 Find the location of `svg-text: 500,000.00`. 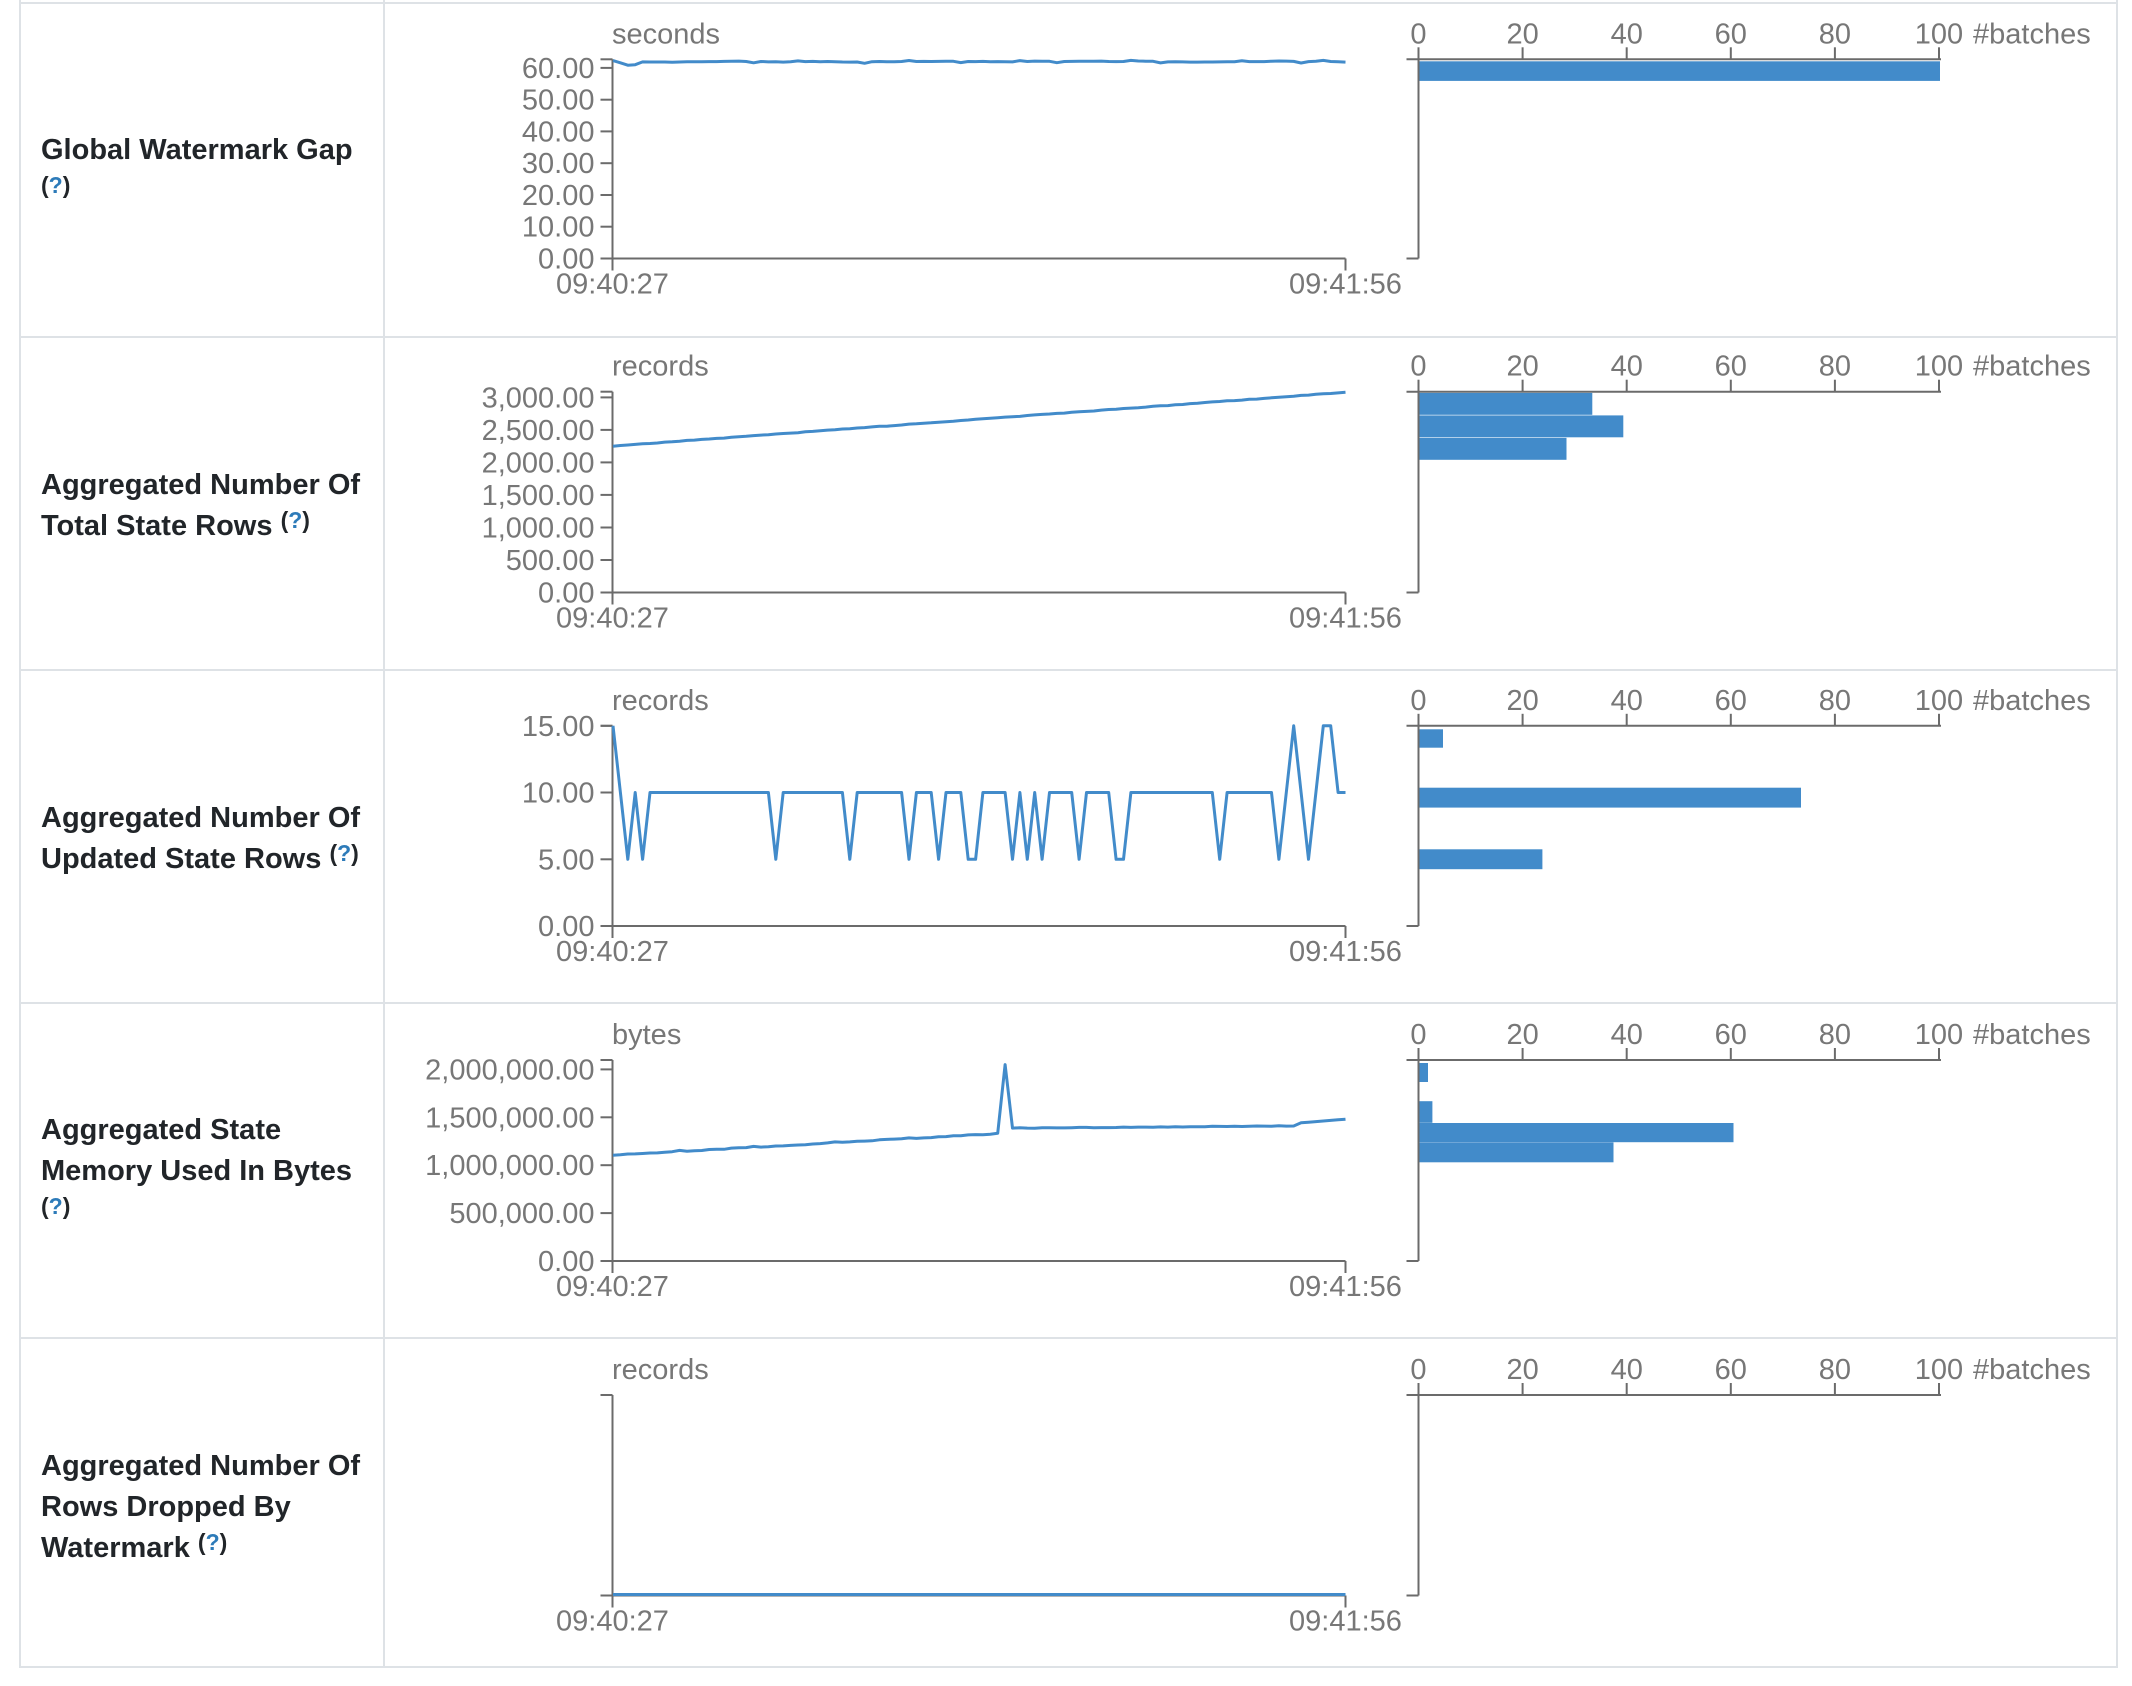

svg-text: 500,000.00 is located at coordinates (521, 1214).